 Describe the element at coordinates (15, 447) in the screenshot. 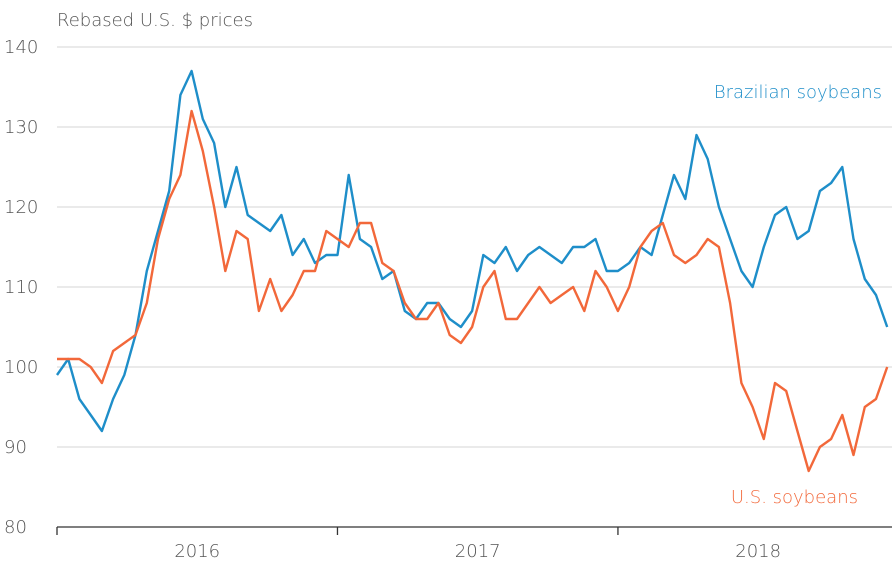

I see `y-tick-label: 90` at that location.